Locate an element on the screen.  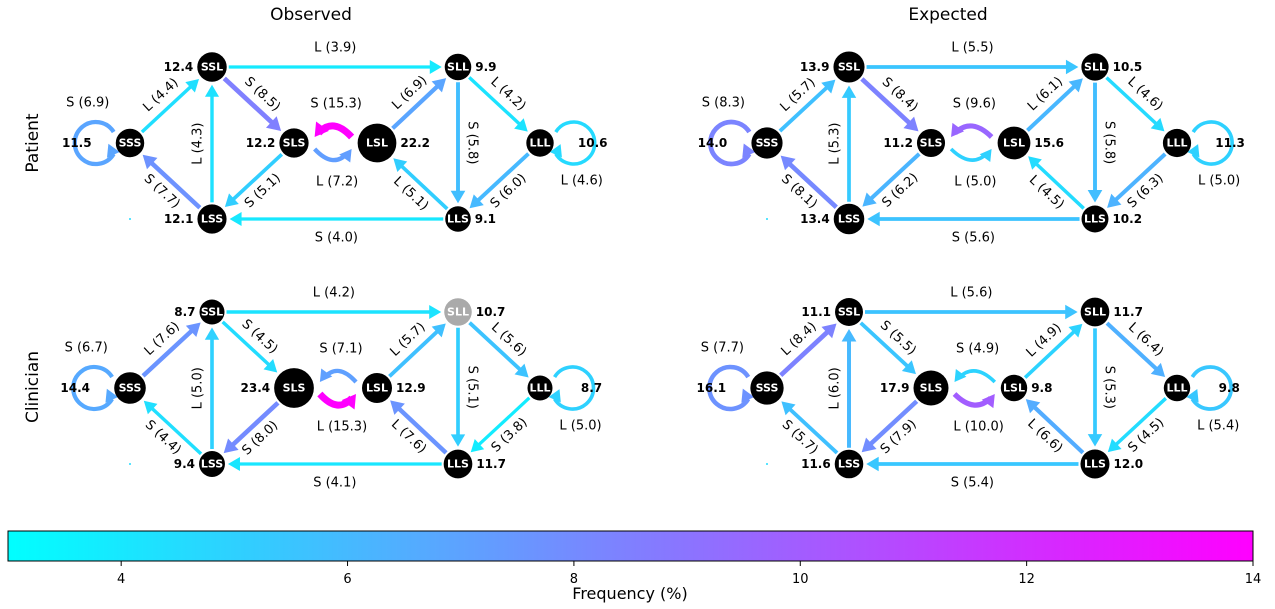
node-lls is located at coordinates (458, 219).